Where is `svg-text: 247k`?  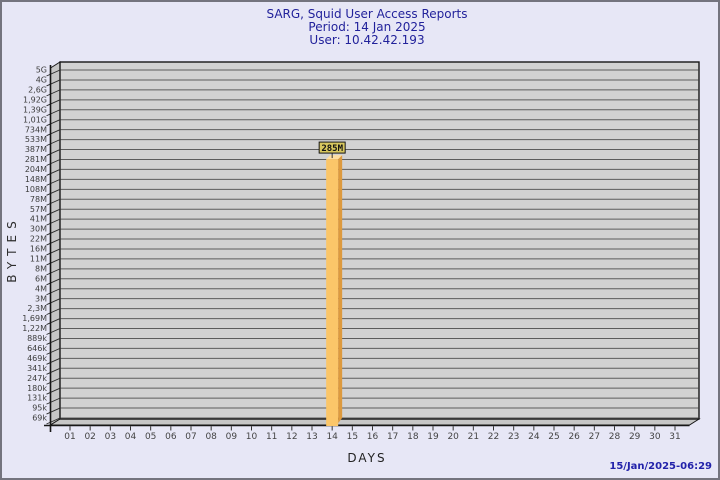 svg-text: 247k is located at coordinates (37, 378).